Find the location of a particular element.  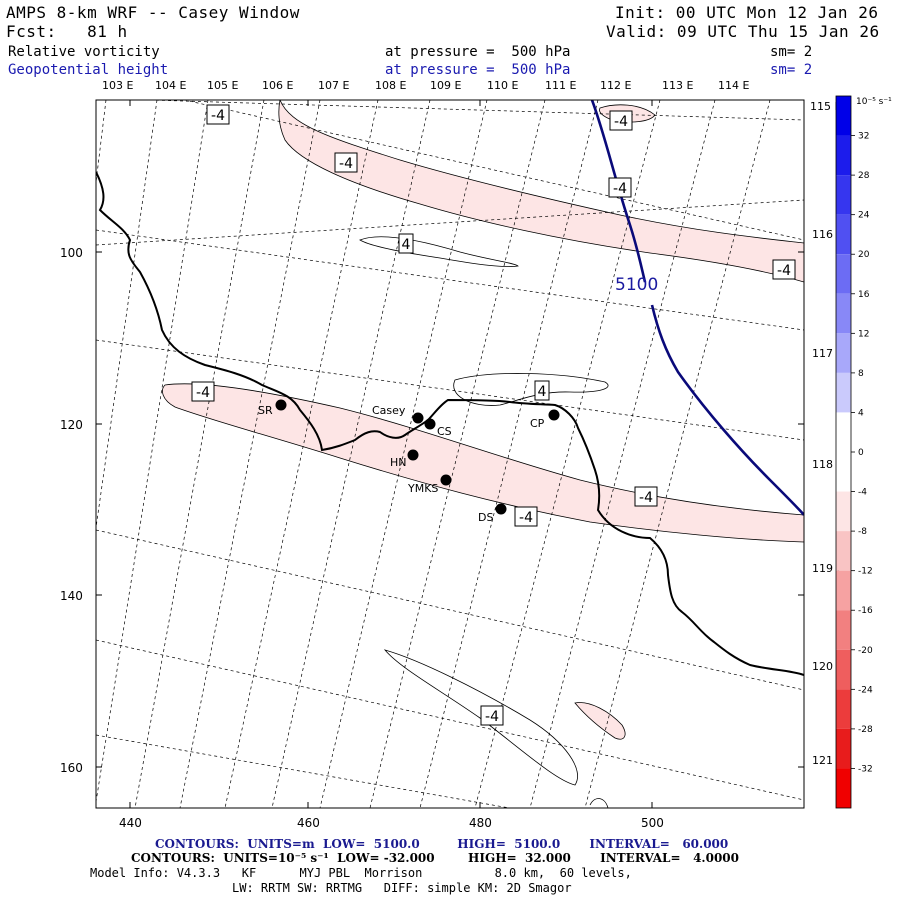

longitude-label: 114 E is located at coordinates (733, 85).